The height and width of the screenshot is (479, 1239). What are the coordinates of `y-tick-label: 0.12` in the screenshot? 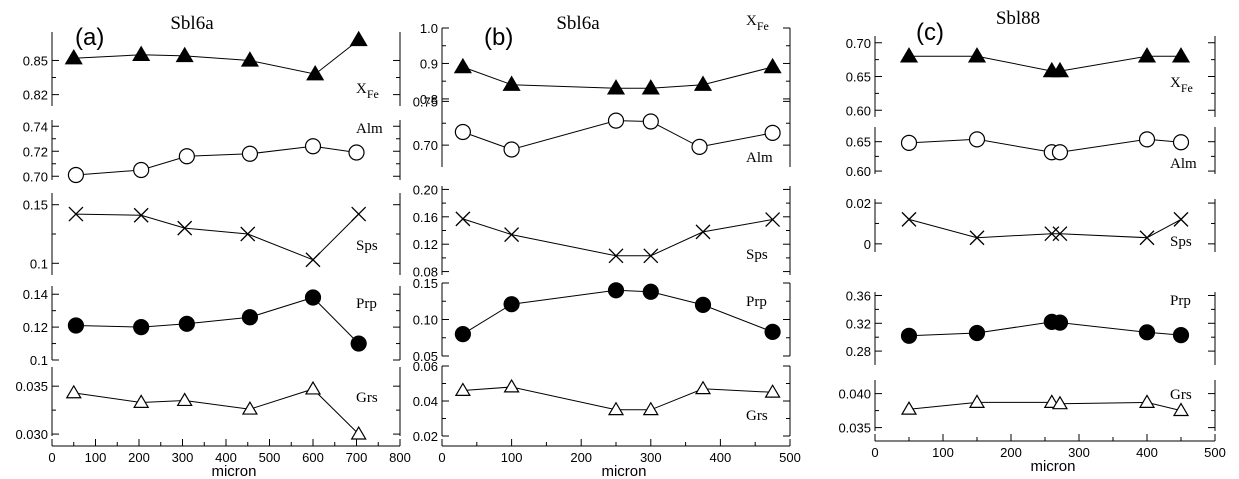 It's located at (425, 244).